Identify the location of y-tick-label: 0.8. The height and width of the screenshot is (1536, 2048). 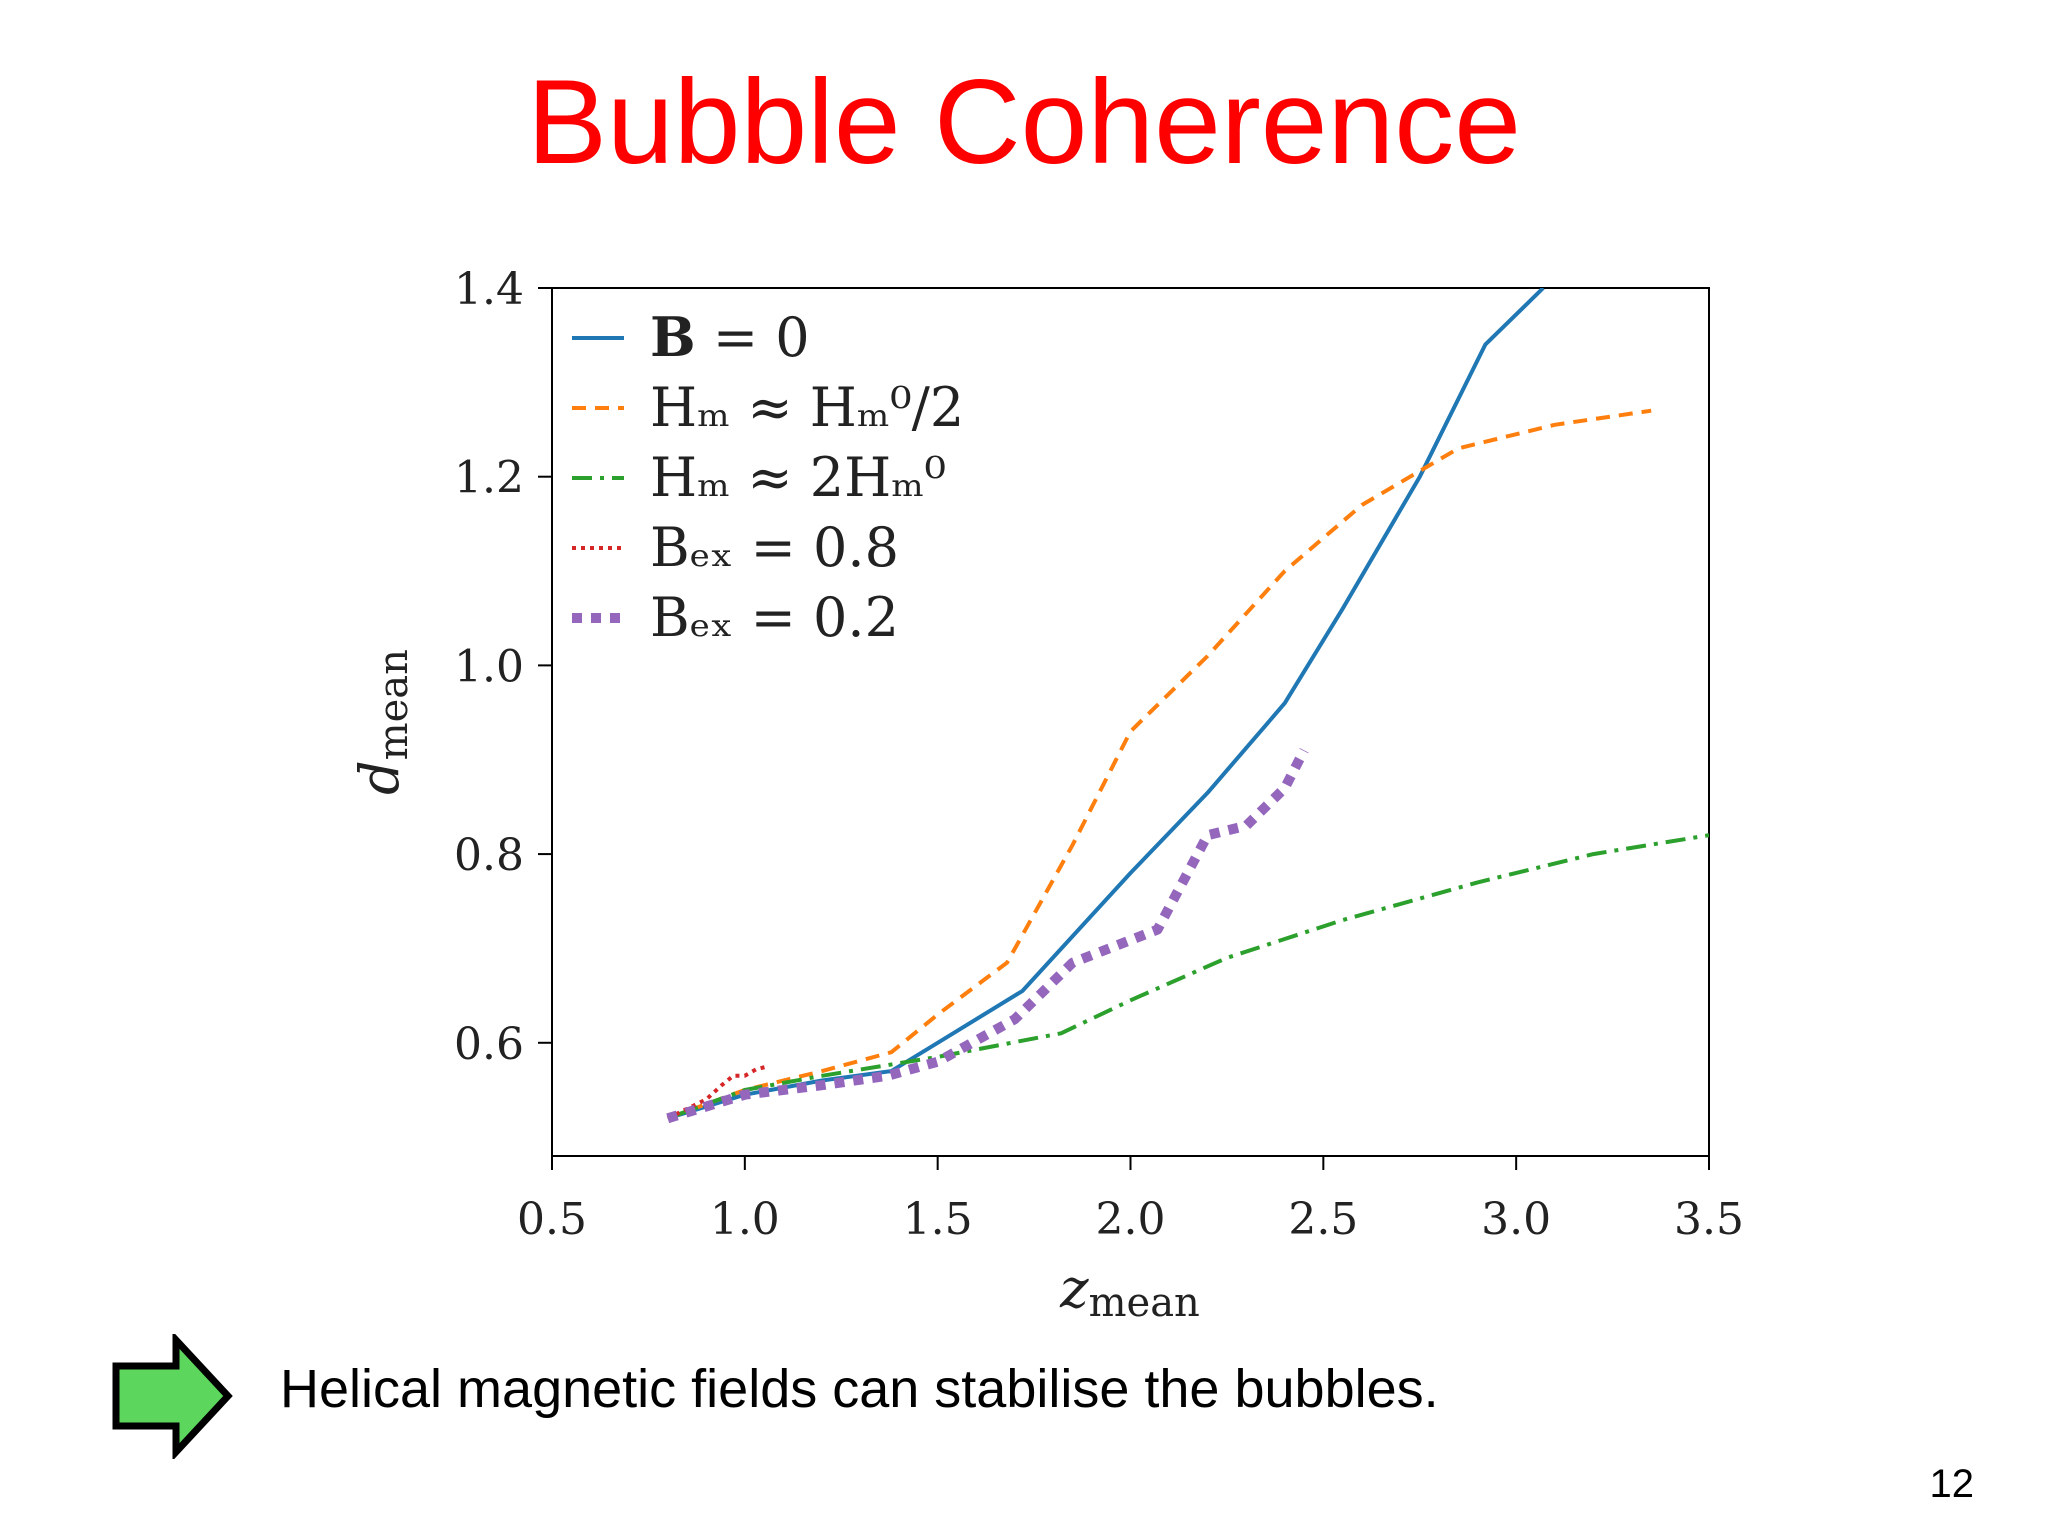
(489, 855).